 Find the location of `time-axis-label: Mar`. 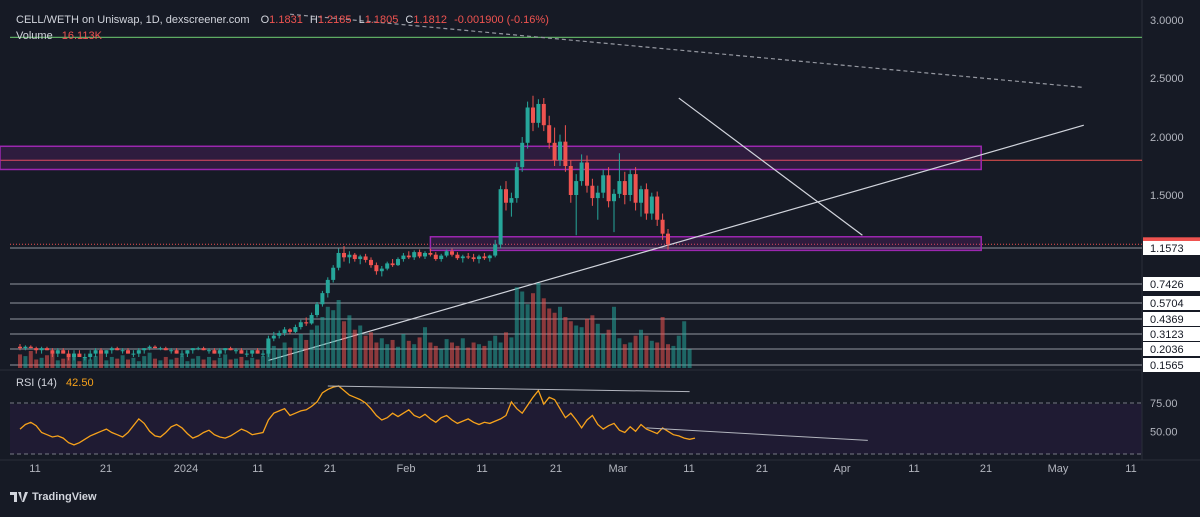

time-axis-label: Mar is located at coordinates (618, 469).